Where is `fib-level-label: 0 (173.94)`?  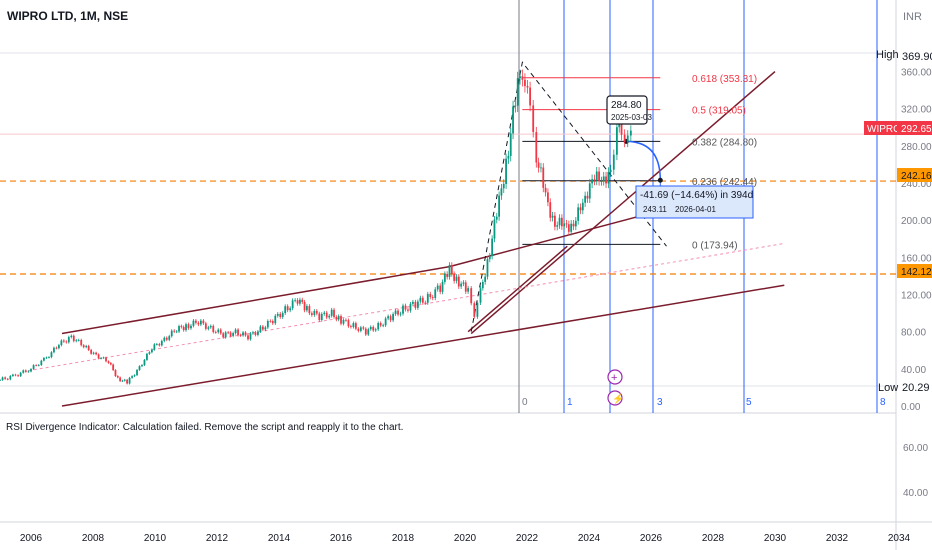
fib-level-label: 0 (173.94) is located at coordinates (715, 245).